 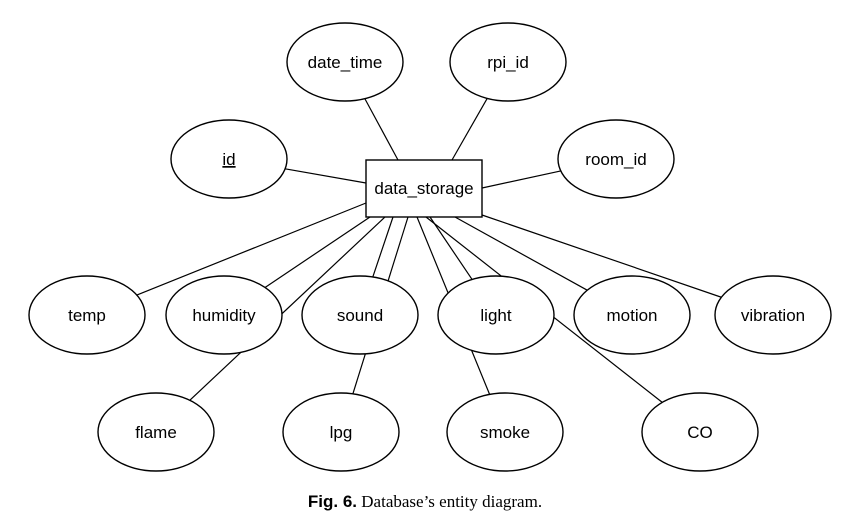 I want to click on attribute-label: smoke, so click(x=505, y=432).